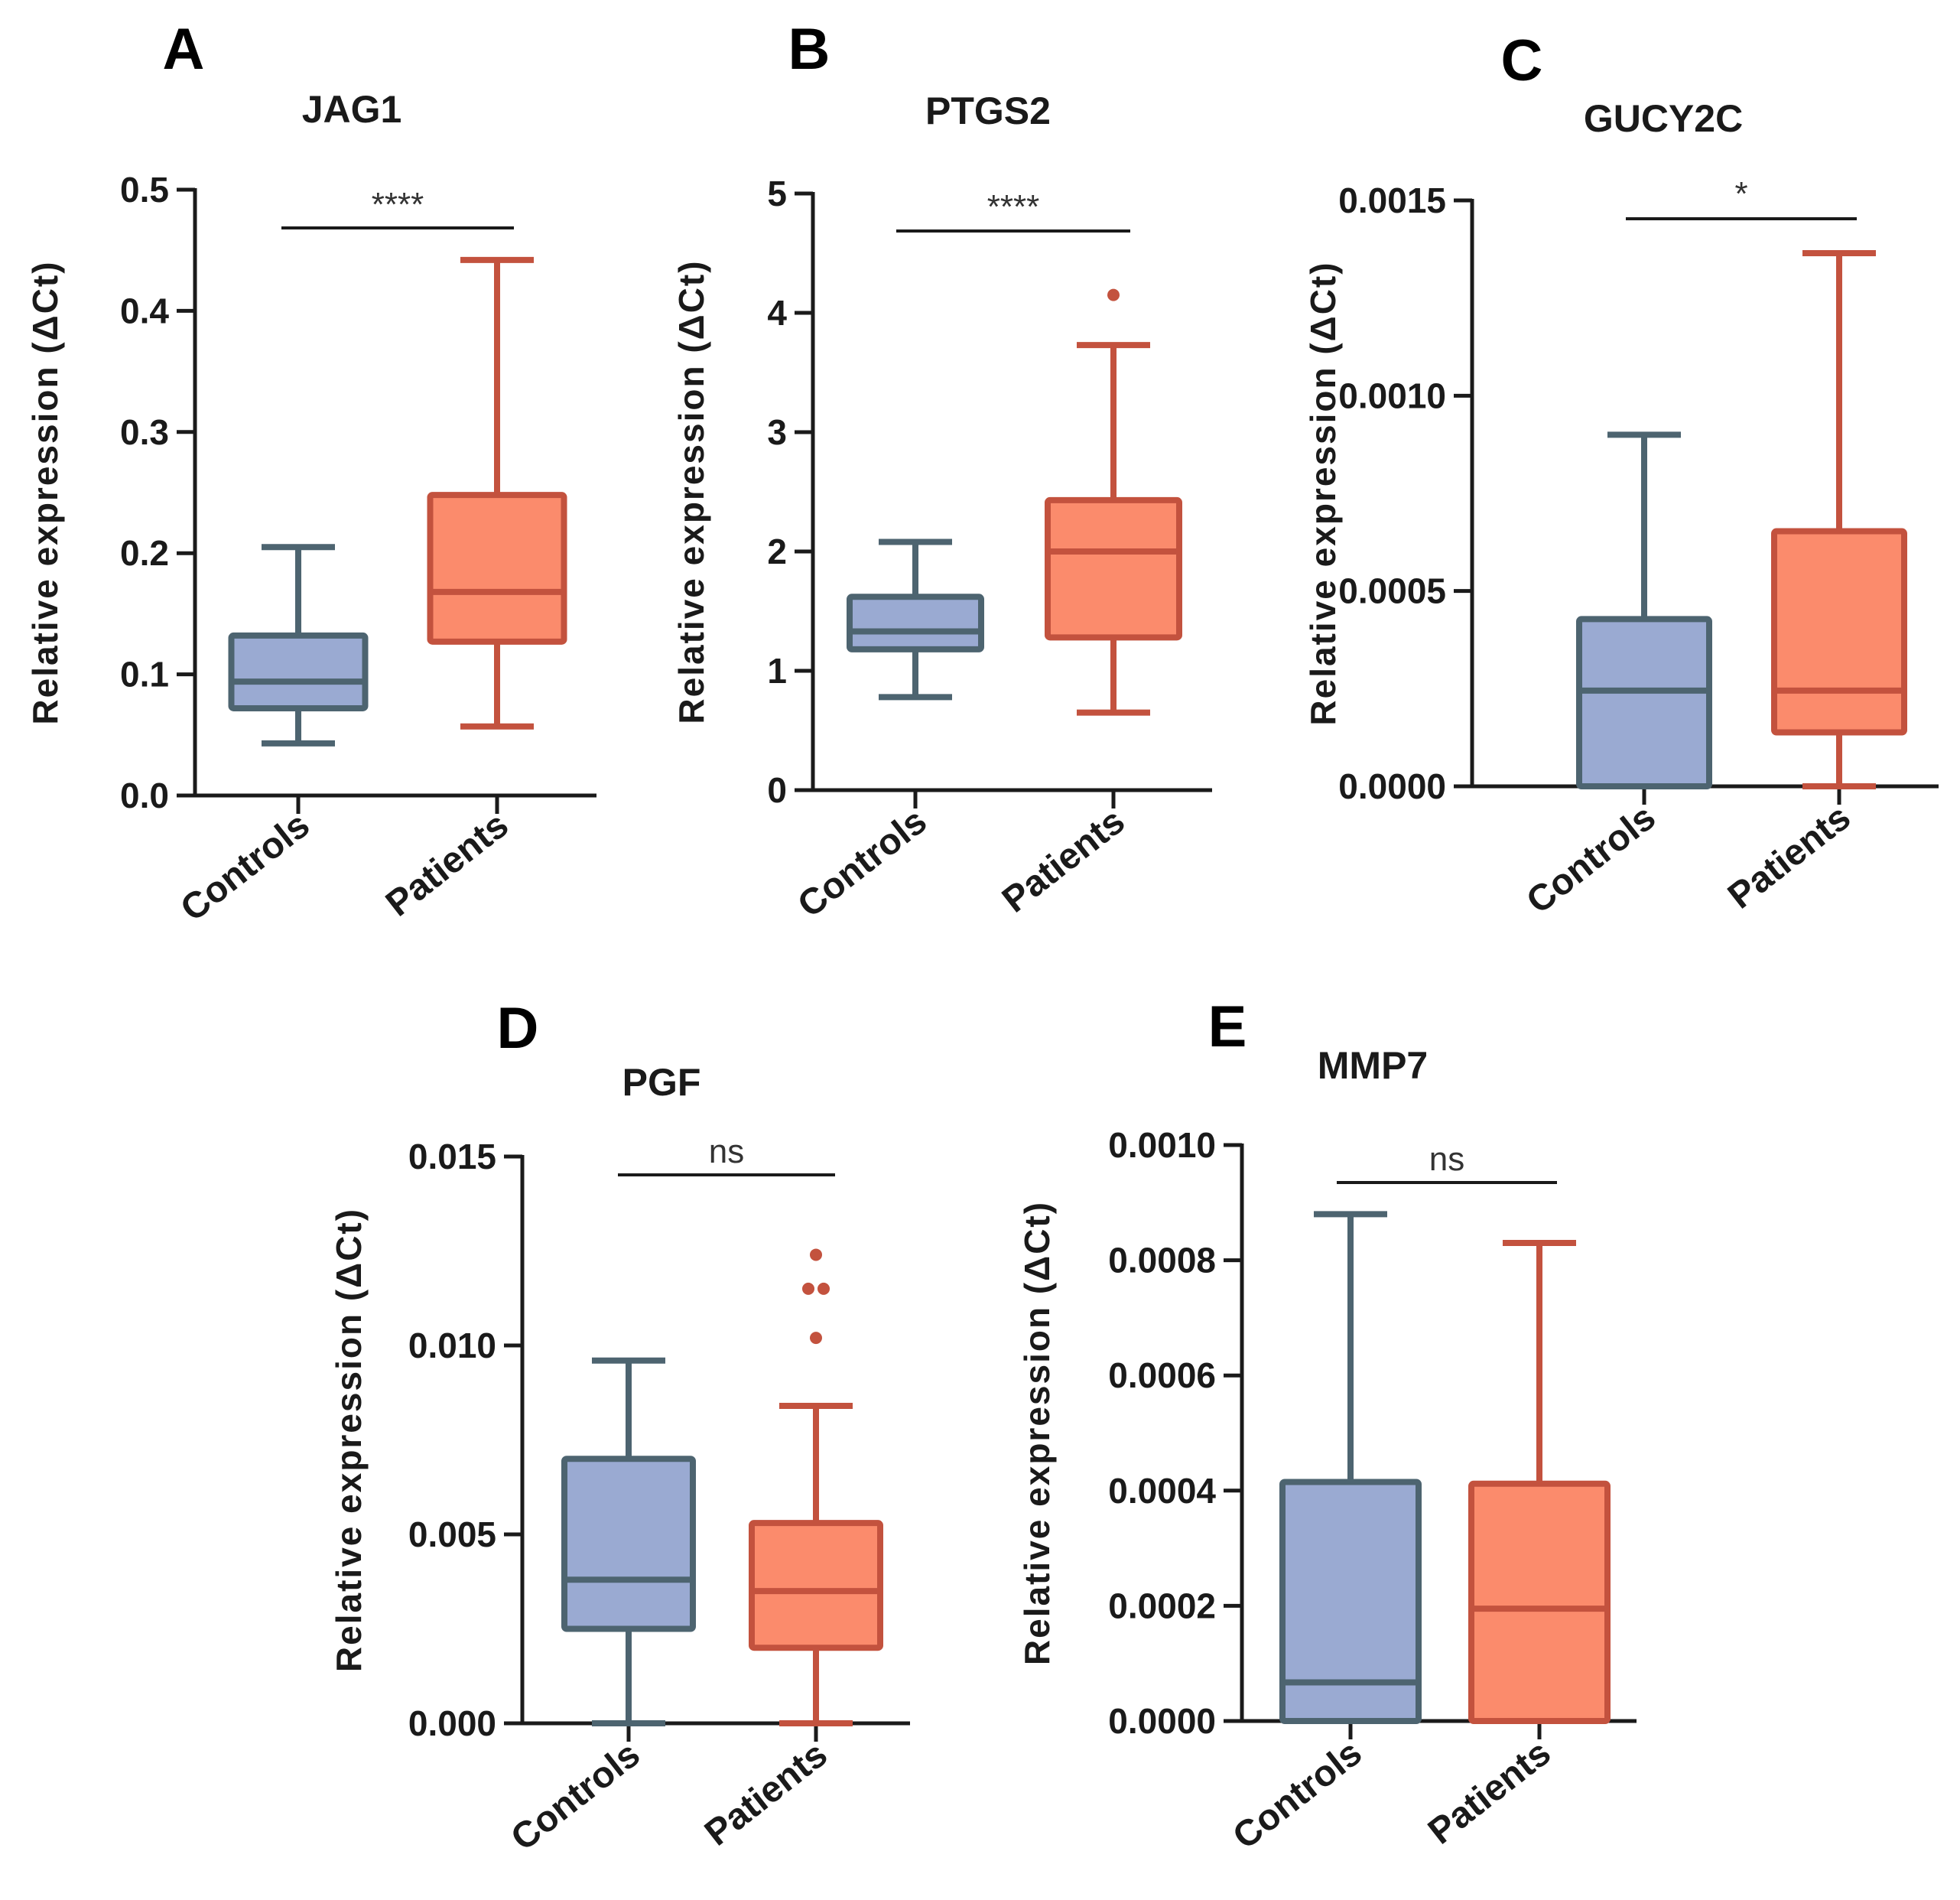 The width and height of the screenshot is (1960, 1900). What do you see at coordinates (452, 1156) in the screenshot?
I see `y-tick-label: 0.015` at bounding box center [452, 1156].